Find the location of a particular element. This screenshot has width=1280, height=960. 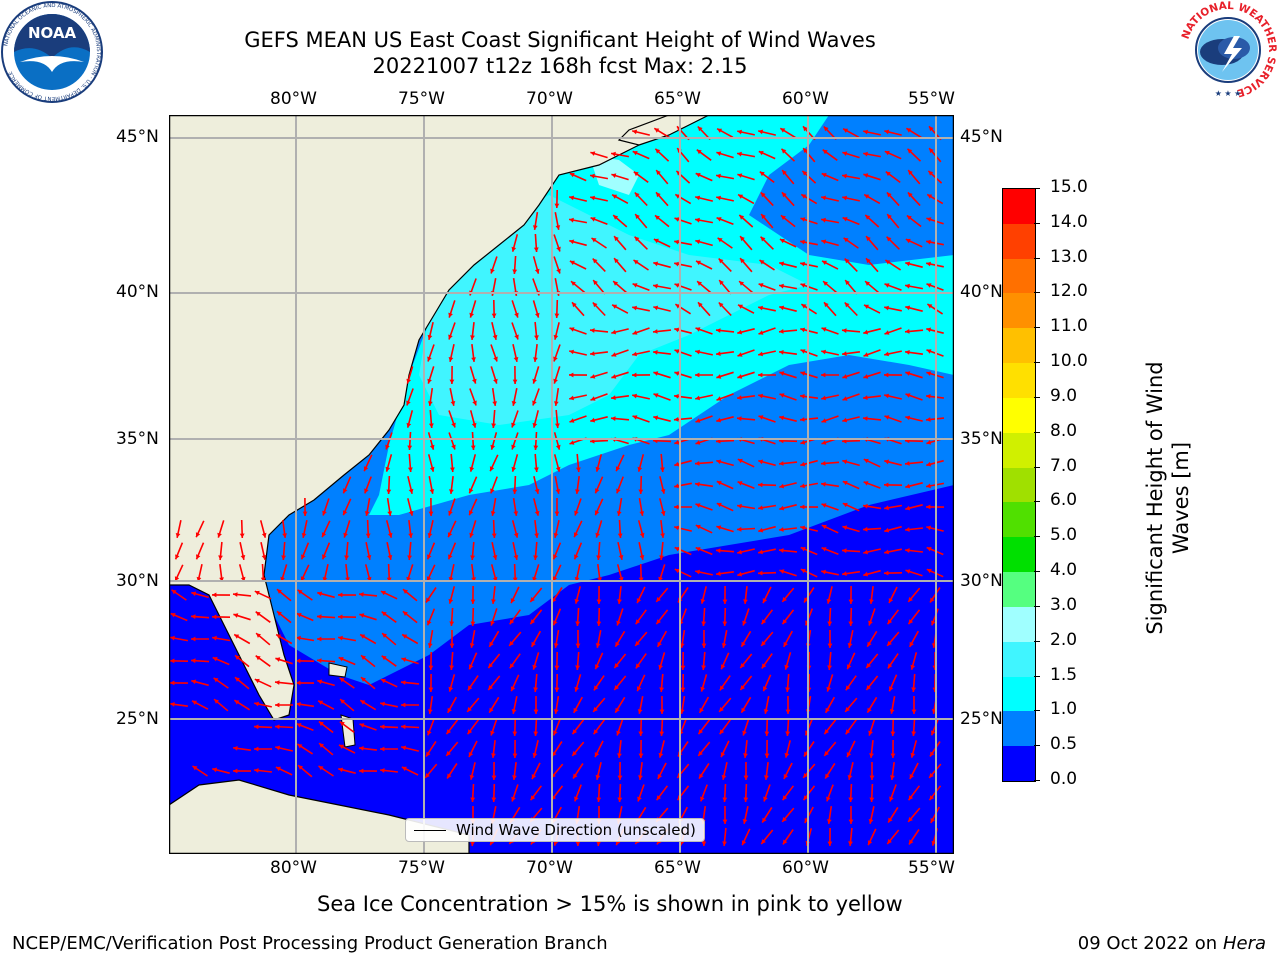

colorbar-tick-label: 0.5 is located at coordinates (1064, 744).